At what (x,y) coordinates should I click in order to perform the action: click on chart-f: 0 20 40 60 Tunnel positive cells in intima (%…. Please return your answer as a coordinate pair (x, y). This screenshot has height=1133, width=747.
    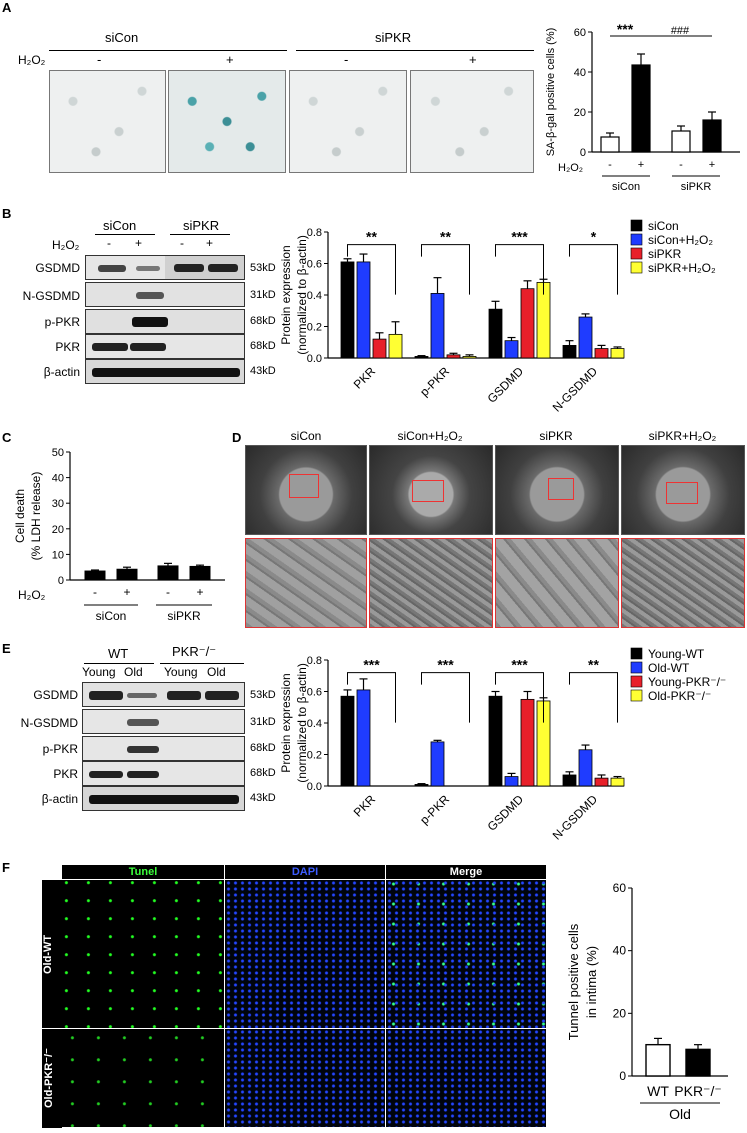
    Looking at the image, I should click on (647, 1001).